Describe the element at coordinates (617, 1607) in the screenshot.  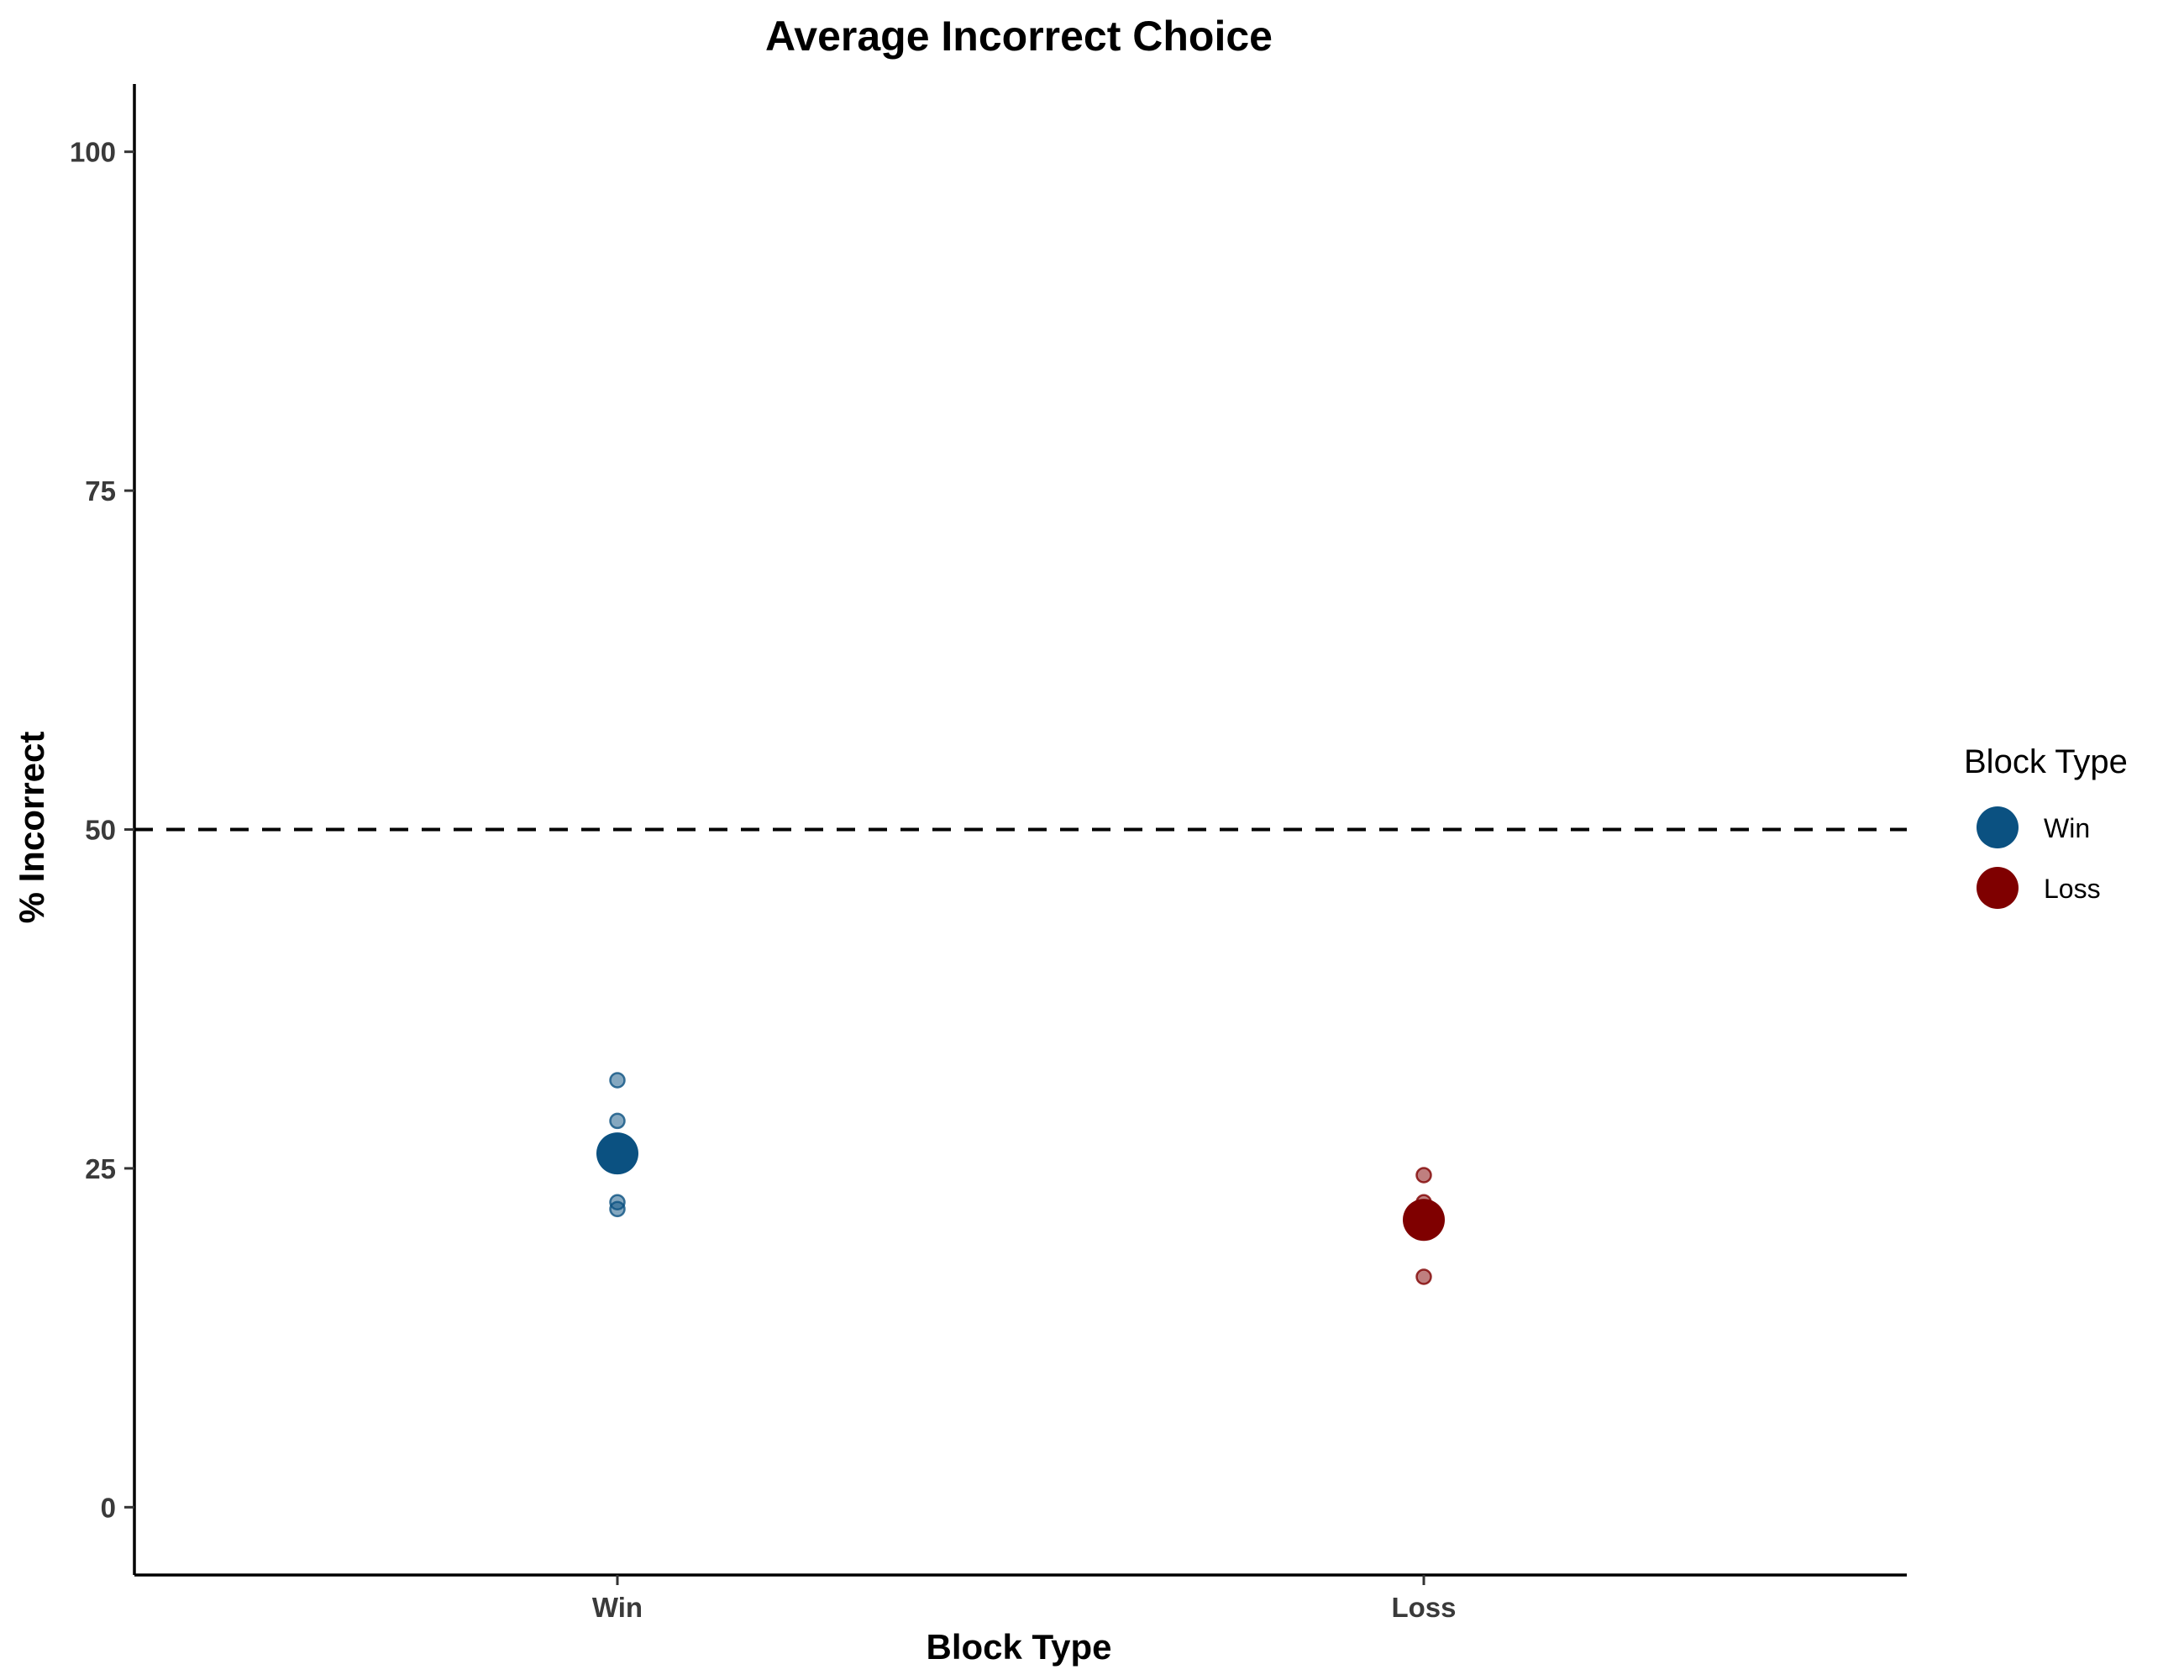
I see `x-tick-label: Win` at that location.